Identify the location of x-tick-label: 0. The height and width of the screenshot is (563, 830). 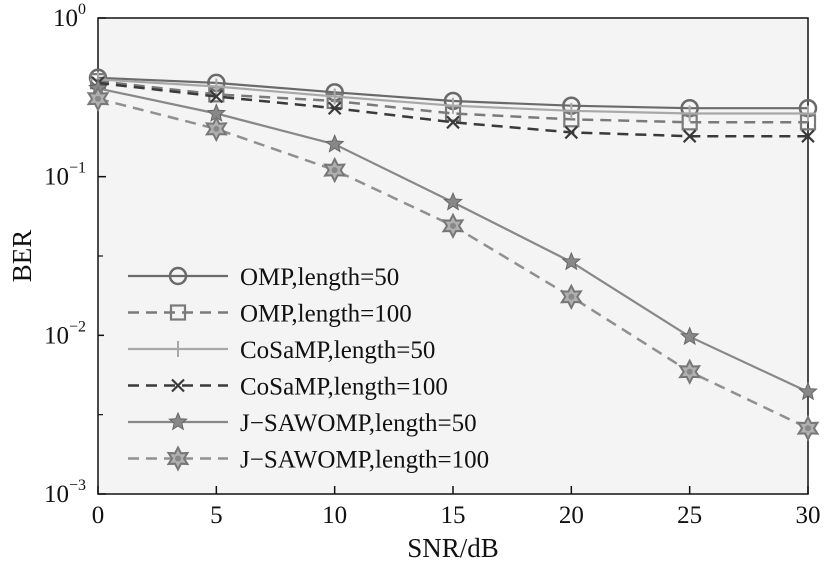
(98, 515).